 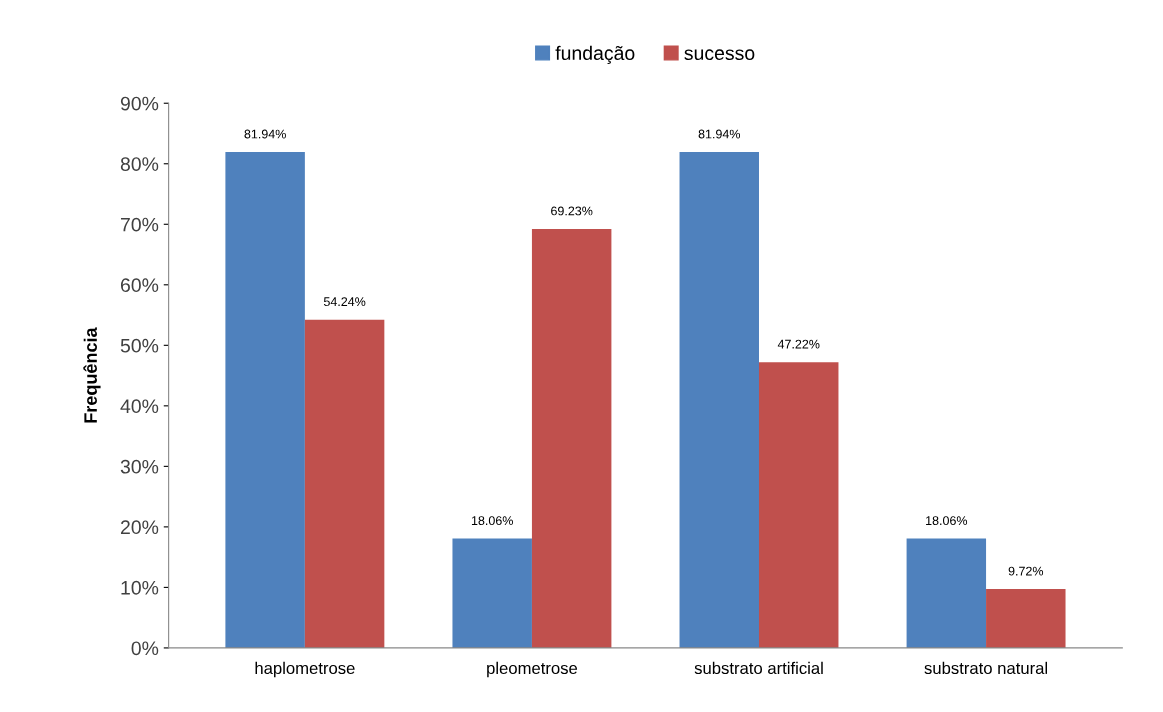 What do you see at coordinates (305, 669) in the screenshot?
I see `x-tick-label: haplometrose` at bounding box center [305, 669].